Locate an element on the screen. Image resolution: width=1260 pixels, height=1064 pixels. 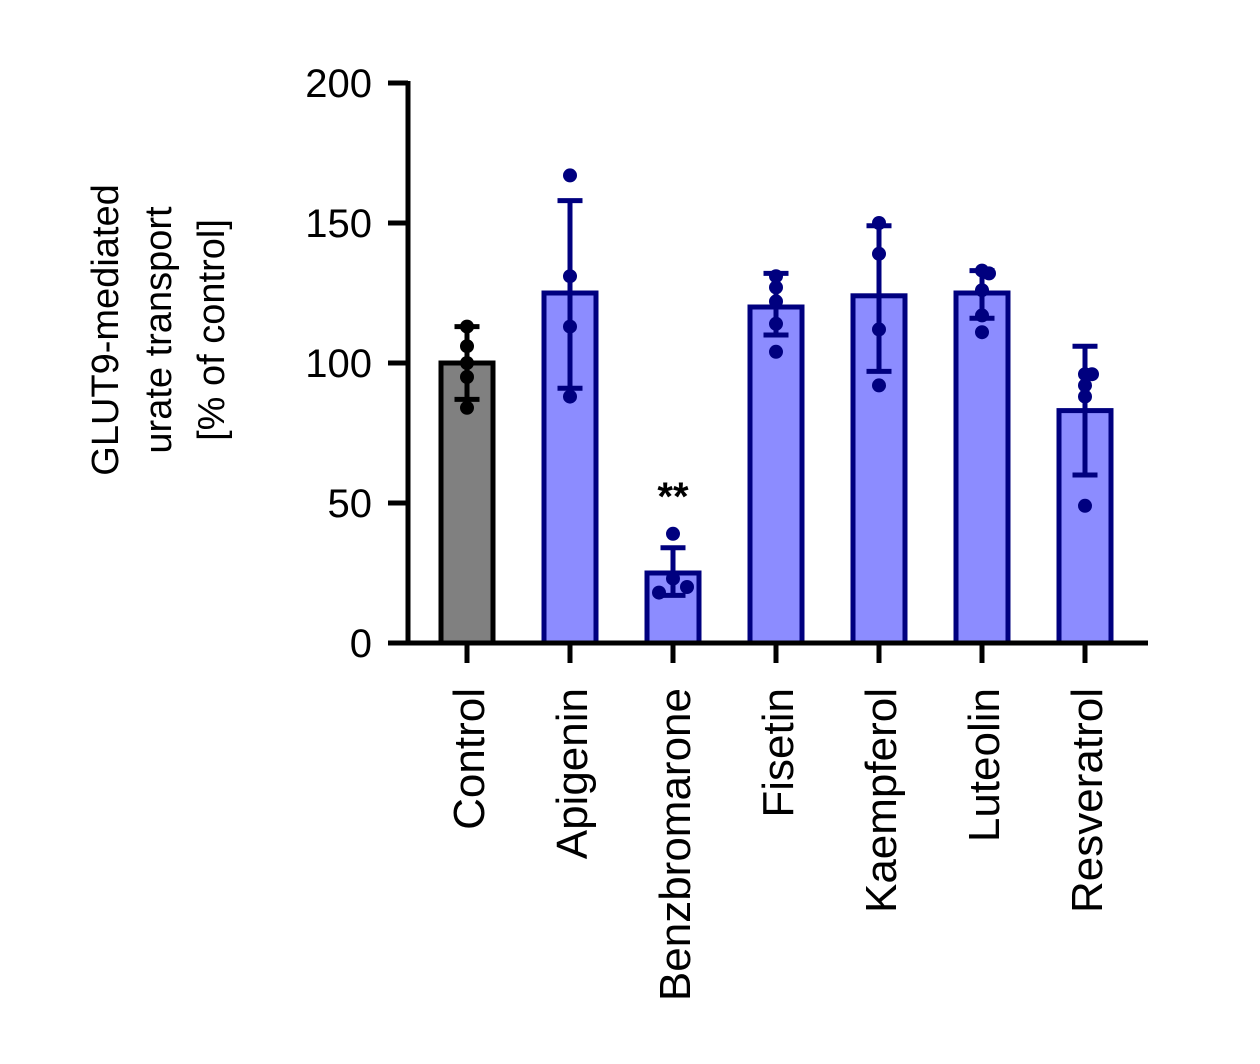
x-tick-label-benzbromarone: Benzbromarone is located at coordinates (675, 844).